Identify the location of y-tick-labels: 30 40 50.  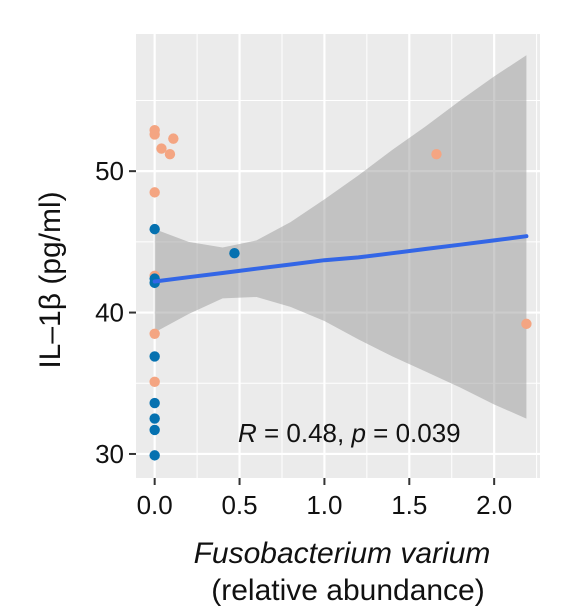
(109, 312).